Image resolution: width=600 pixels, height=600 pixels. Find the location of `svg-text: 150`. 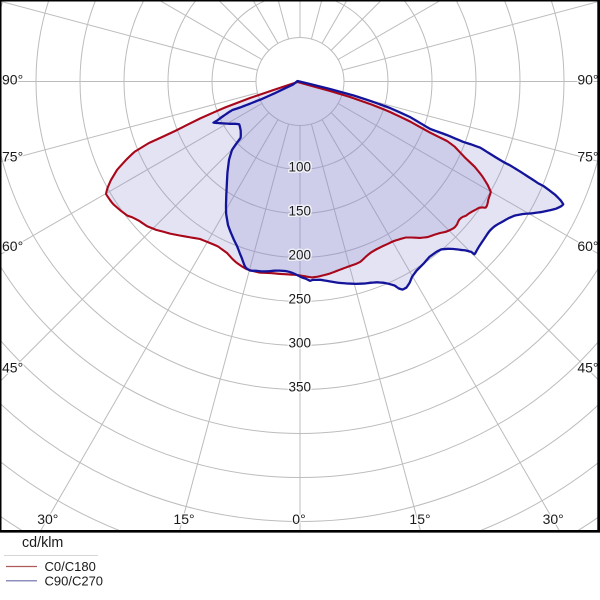

svg-text: 150 is located at coordinates (300, 211).